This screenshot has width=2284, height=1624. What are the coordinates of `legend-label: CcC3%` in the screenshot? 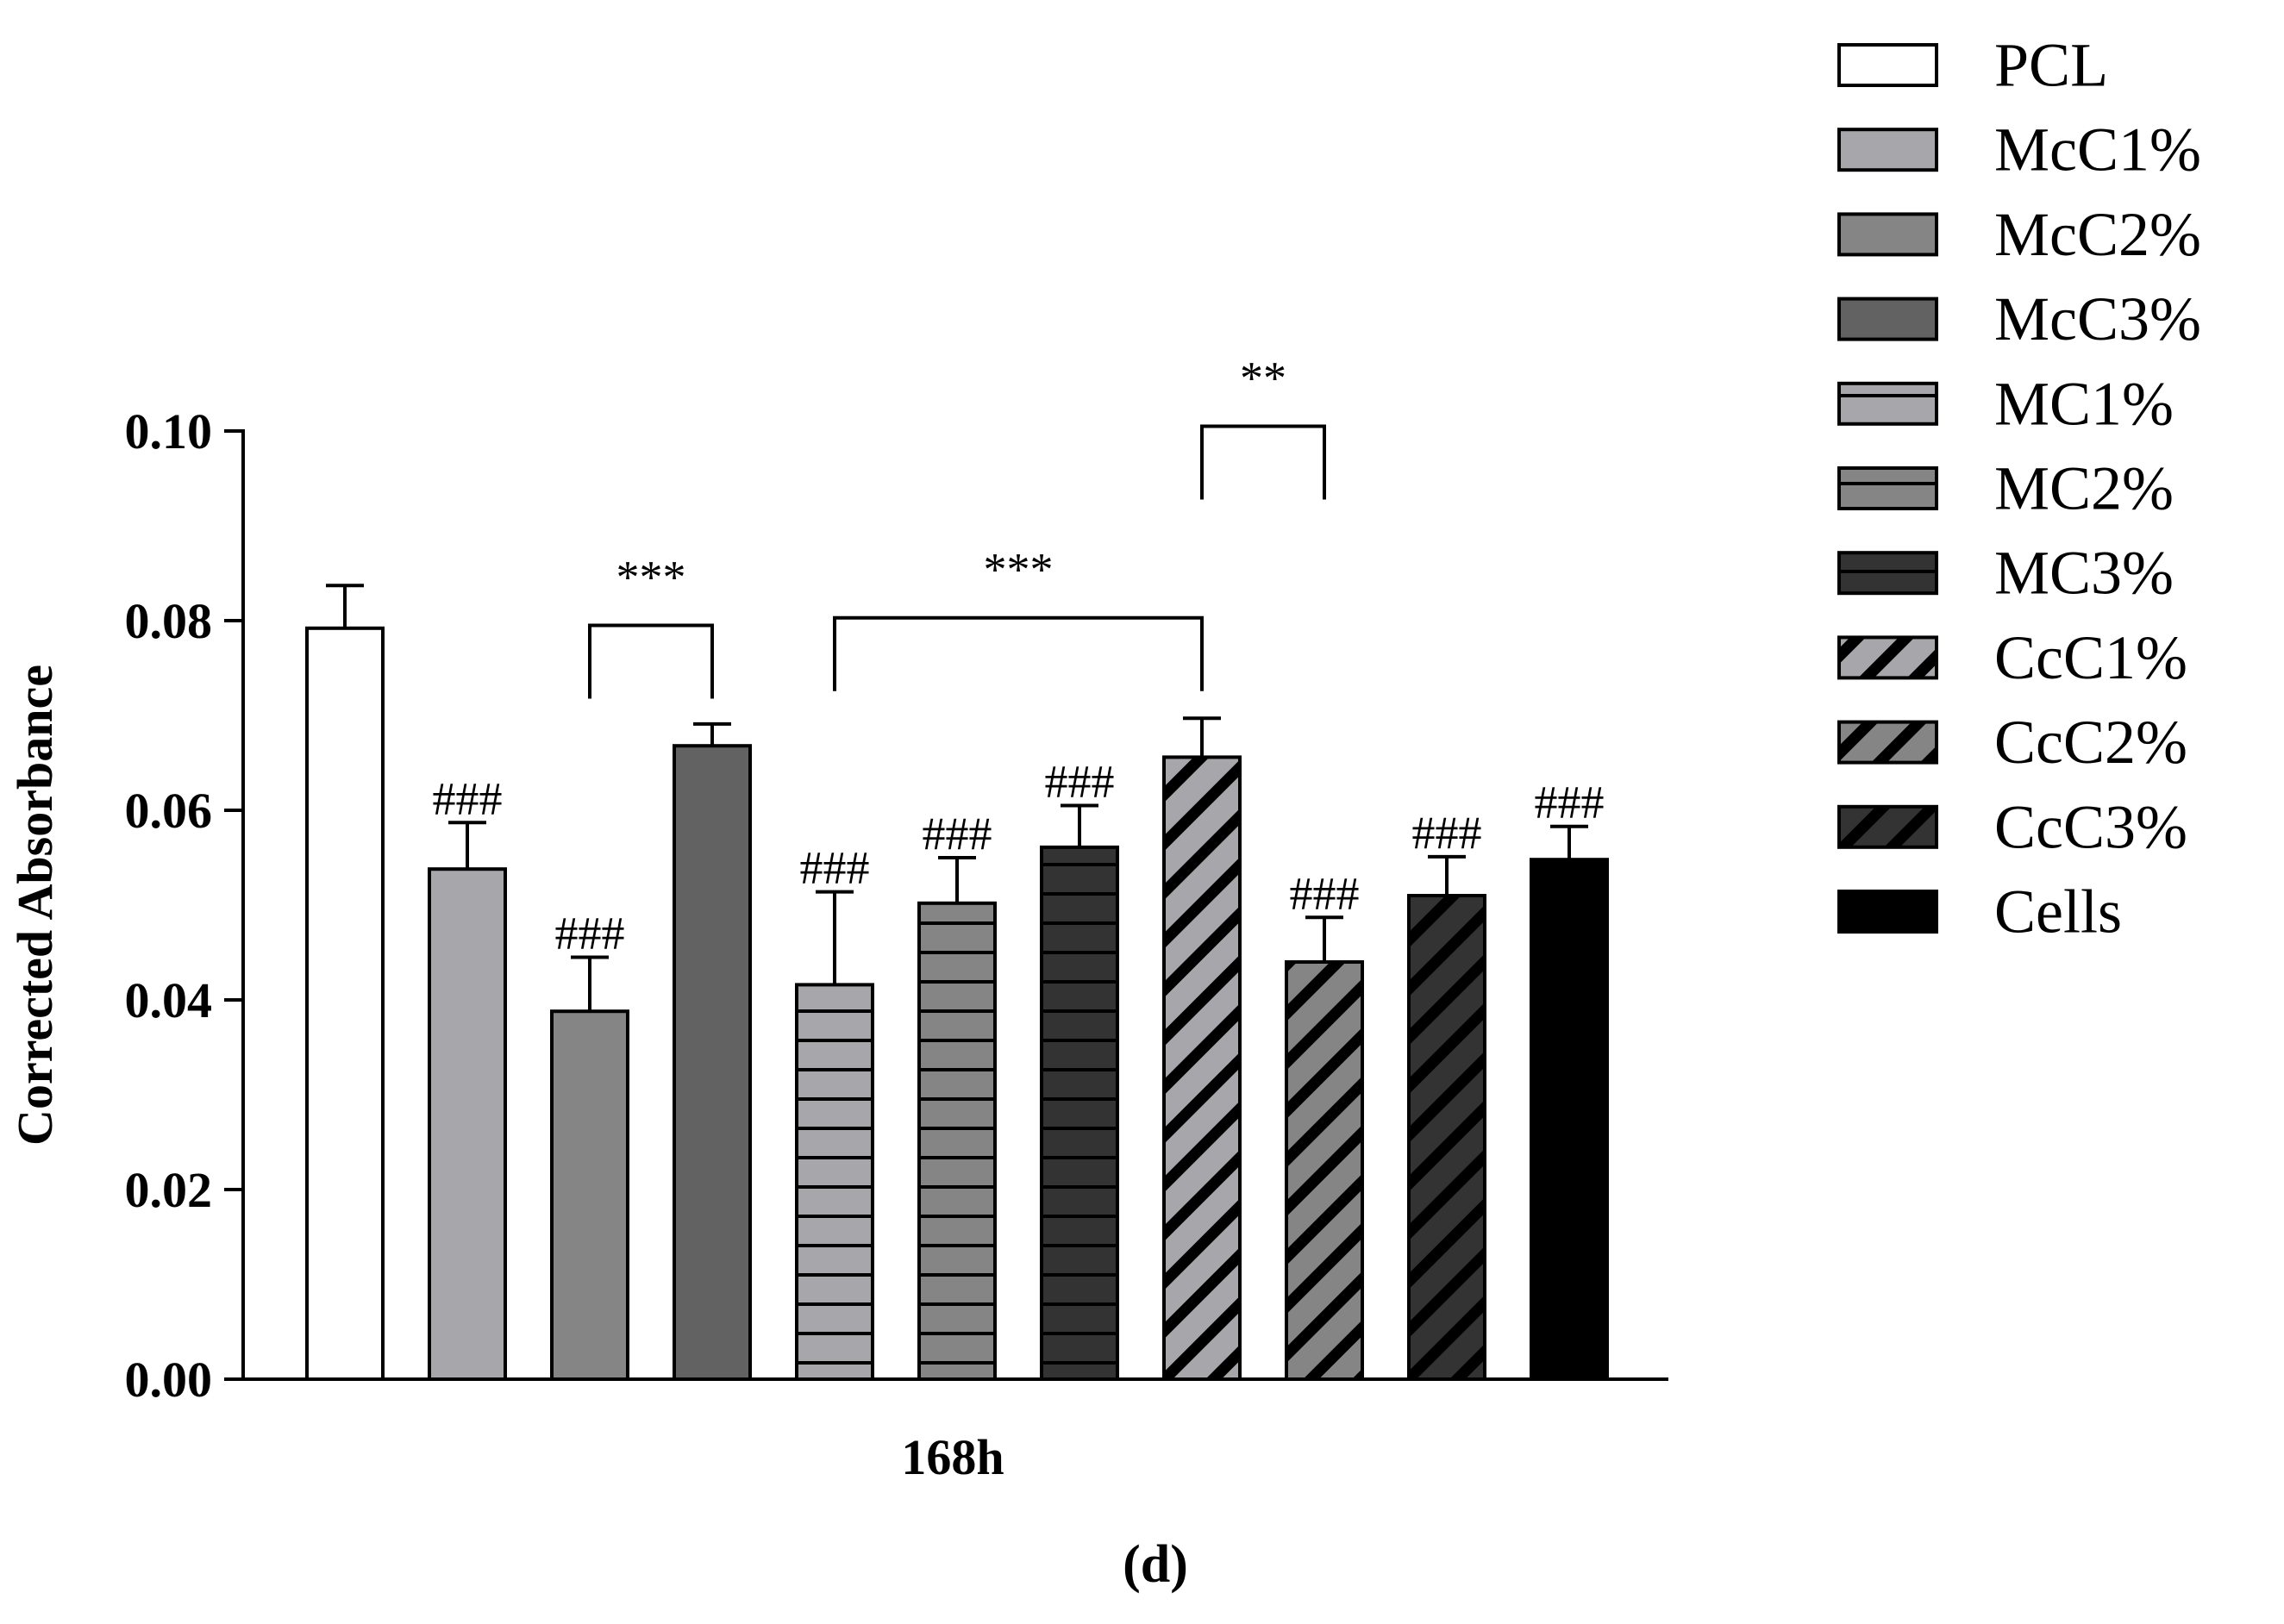 It's located at (2090, 827).